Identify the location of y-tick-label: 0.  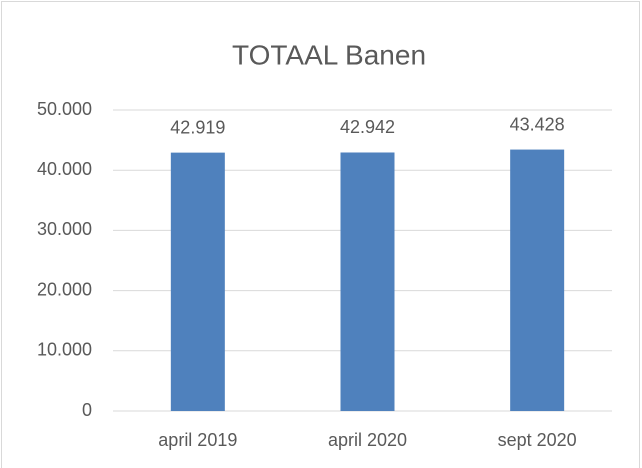
(87, 410).